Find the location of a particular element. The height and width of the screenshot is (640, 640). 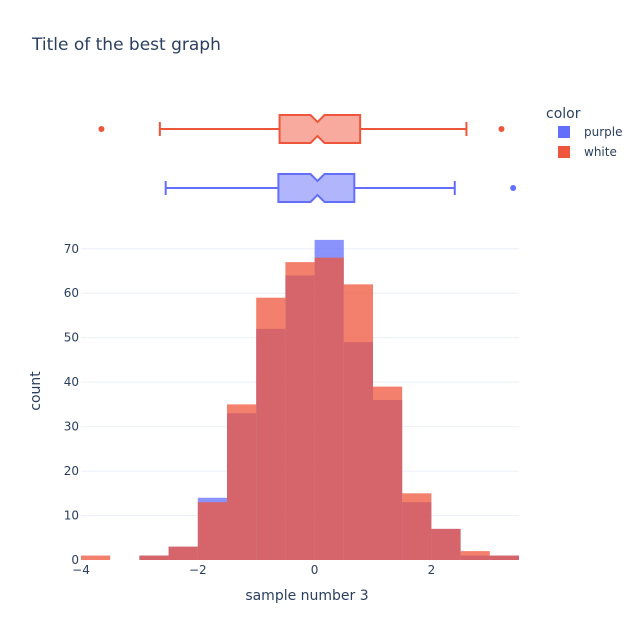

y-axis-label: count is located at coordinates (36, 391).